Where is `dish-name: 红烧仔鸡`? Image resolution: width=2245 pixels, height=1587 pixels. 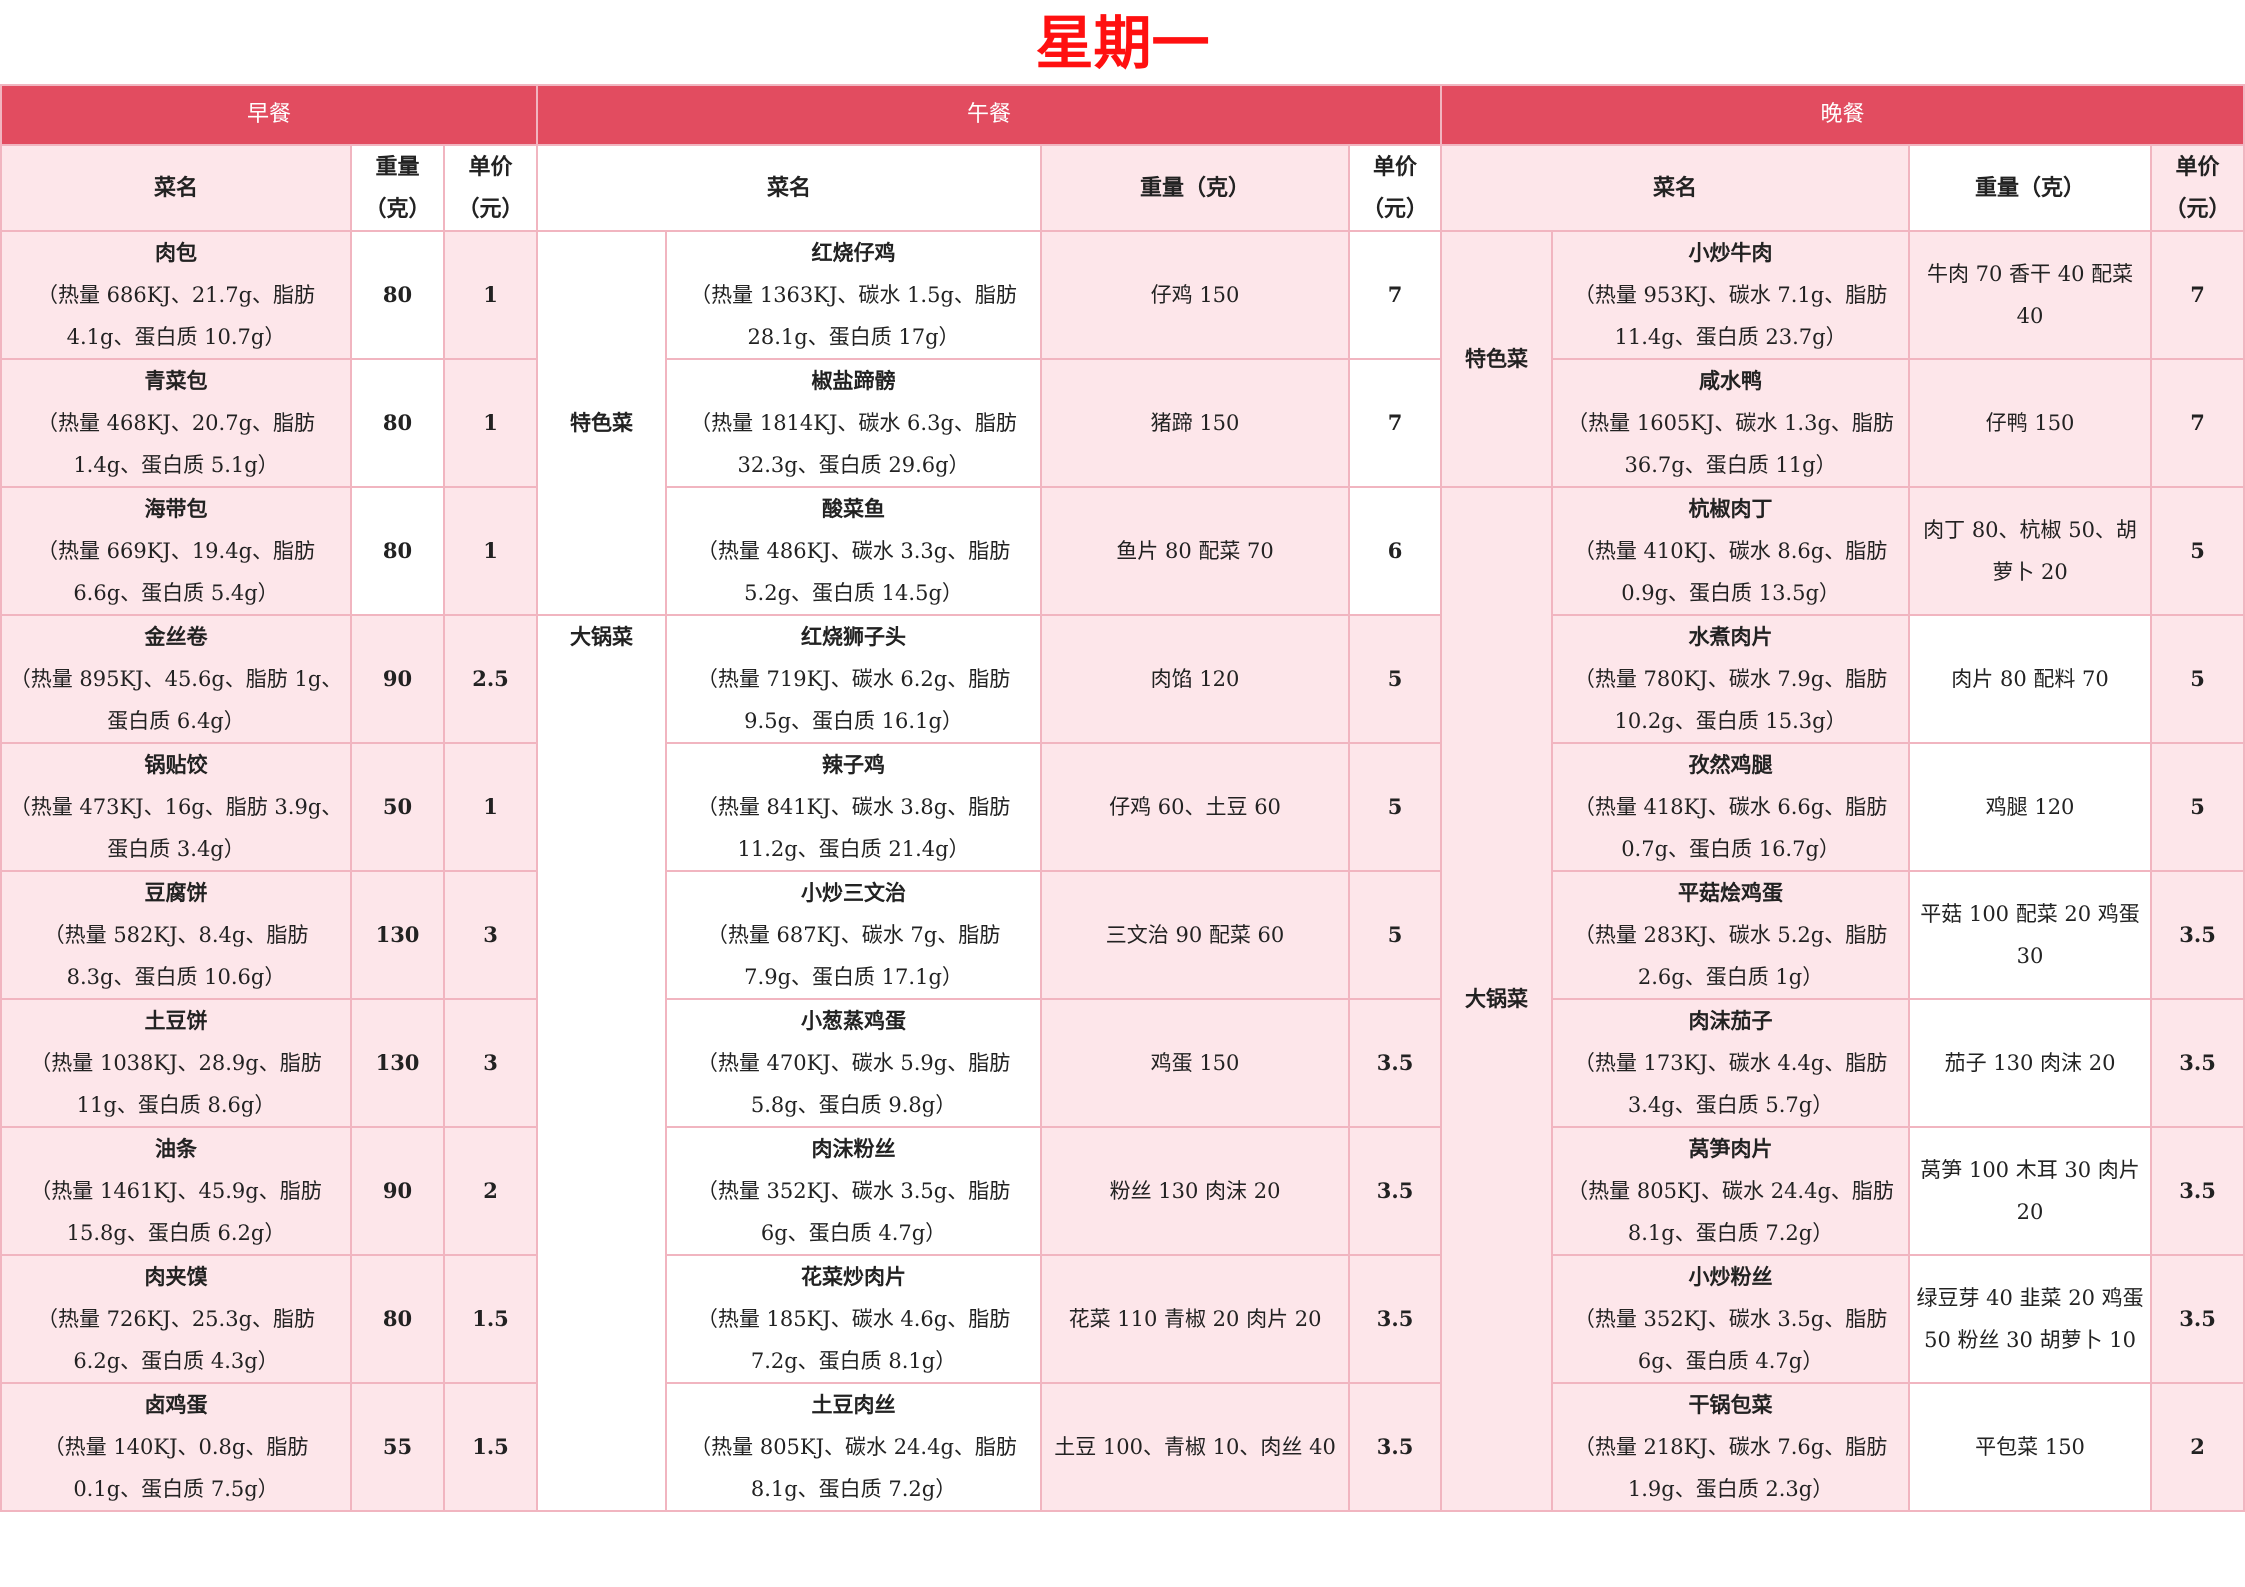
dish-name: 红烧仔鸡 is located at coordinates (853, 252).